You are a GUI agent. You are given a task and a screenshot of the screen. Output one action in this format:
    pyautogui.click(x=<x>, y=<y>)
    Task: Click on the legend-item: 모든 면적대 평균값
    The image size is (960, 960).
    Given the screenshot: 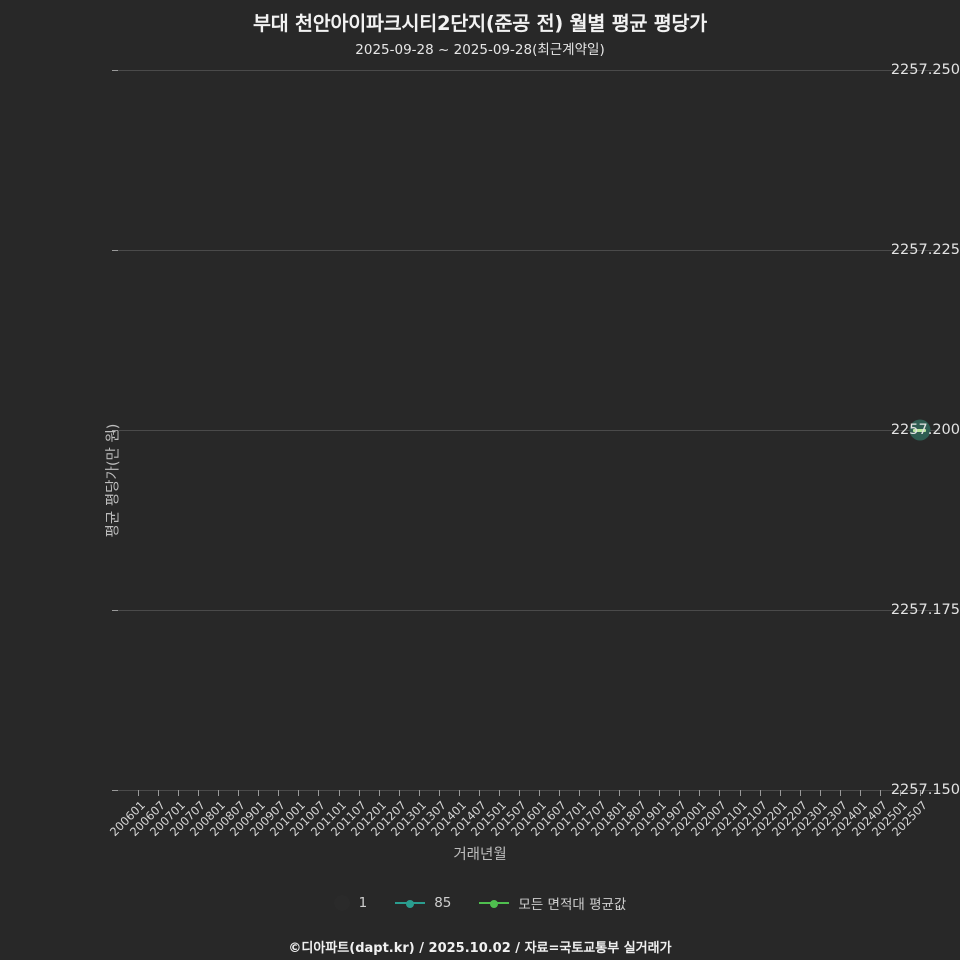 What is the action you would take?
    pyautogui.click(x=552, y=903)
    